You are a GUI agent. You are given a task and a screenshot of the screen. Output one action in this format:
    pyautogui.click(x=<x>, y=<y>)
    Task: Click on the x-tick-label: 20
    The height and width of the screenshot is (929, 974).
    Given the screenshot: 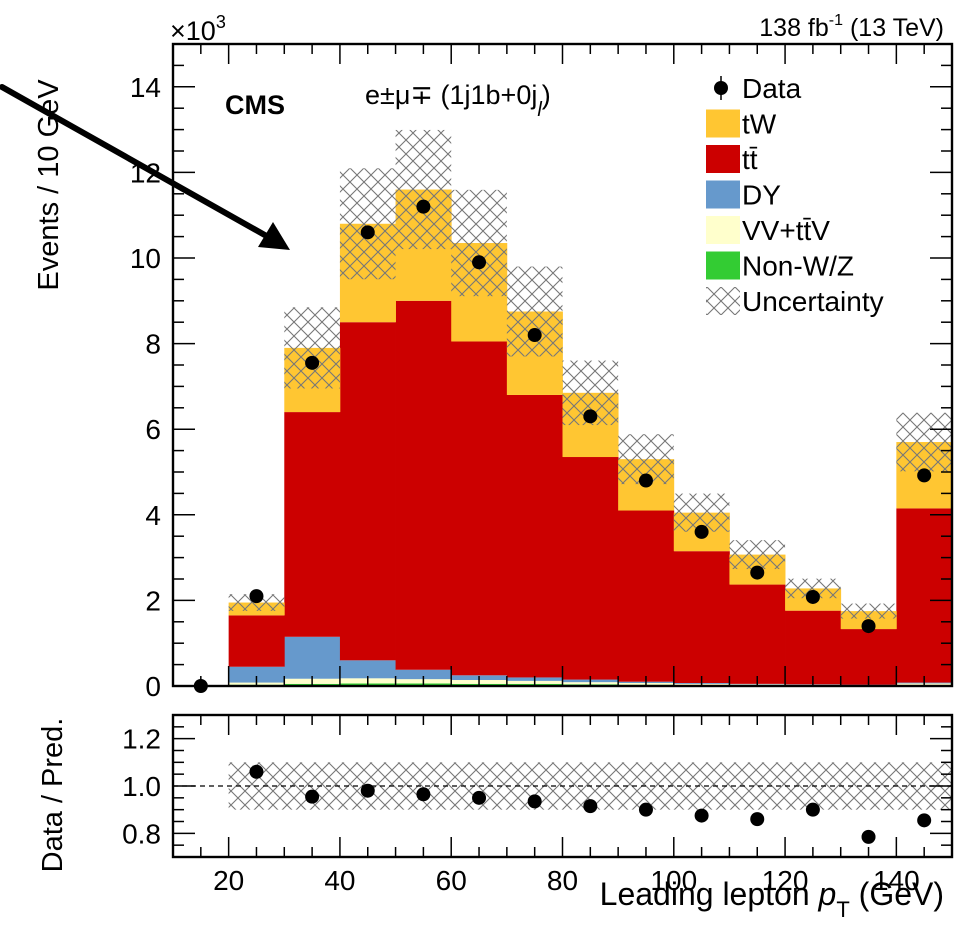 What is the action you would take?
    pyautogui.click(x=228, y=880)
    